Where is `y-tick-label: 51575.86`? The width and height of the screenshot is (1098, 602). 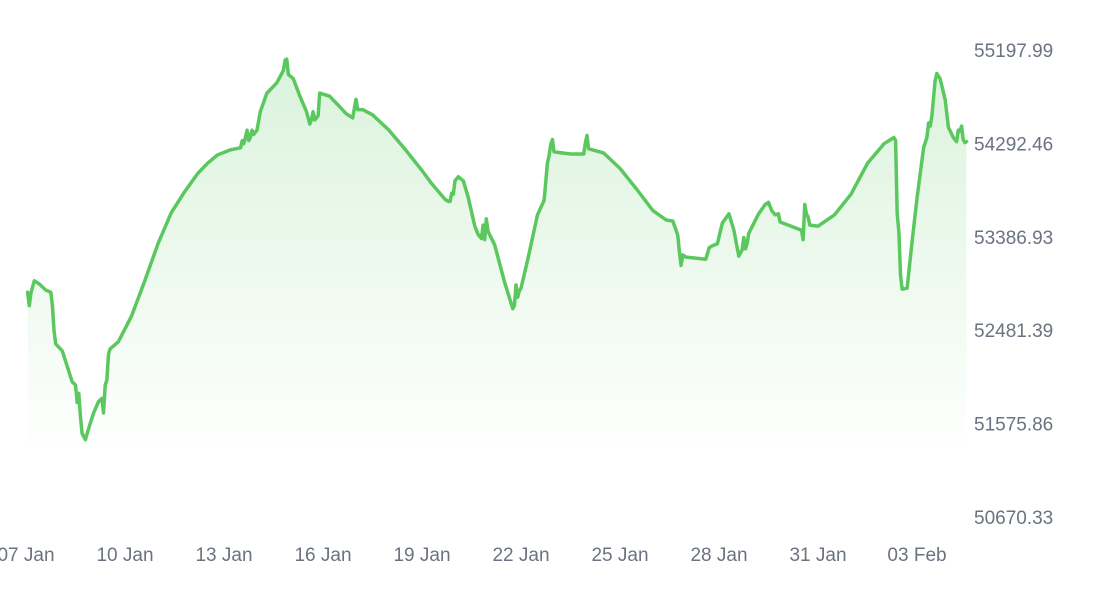
y-tick-label: 51575.86 is located at coordinates (1013, 425).